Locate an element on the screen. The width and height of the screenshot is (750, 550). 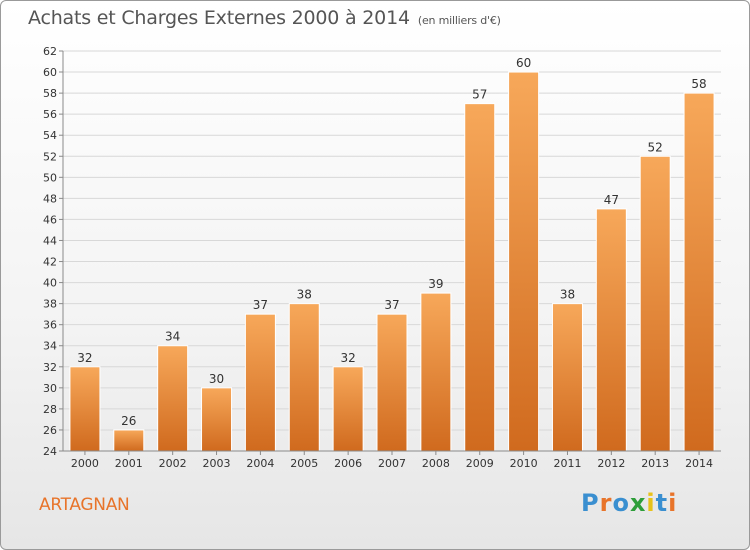
proxiti-logo: Proxiti is located at coordinates (629, 503).